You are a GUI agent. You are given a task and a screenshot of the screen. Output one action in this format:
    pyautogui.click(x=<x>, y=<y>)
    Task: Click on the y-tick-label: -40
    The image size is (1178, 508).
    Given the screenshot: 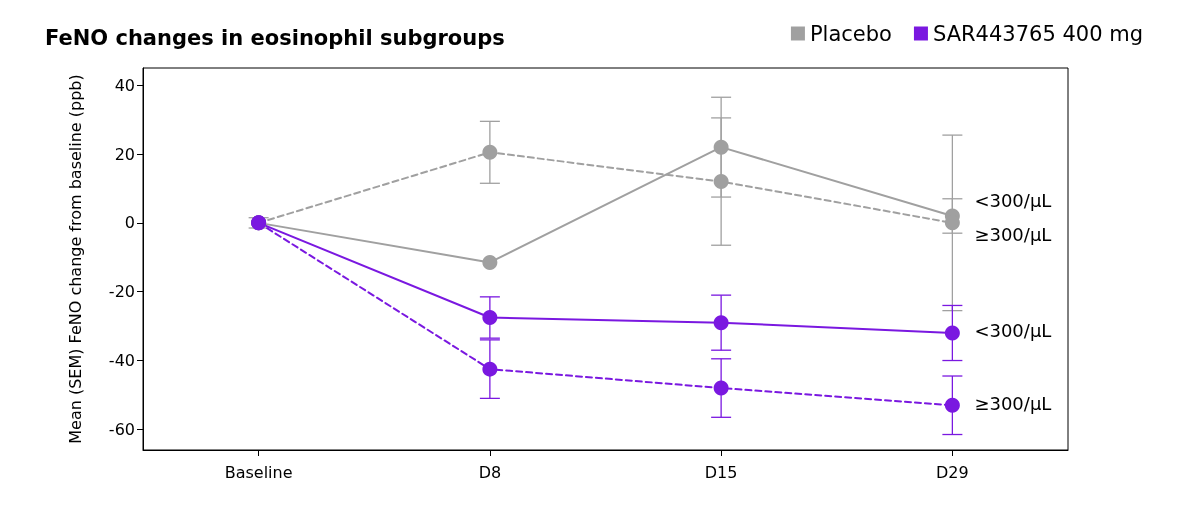 What is the action you would take?
    pyautogui.click(x=121, y=361)
    